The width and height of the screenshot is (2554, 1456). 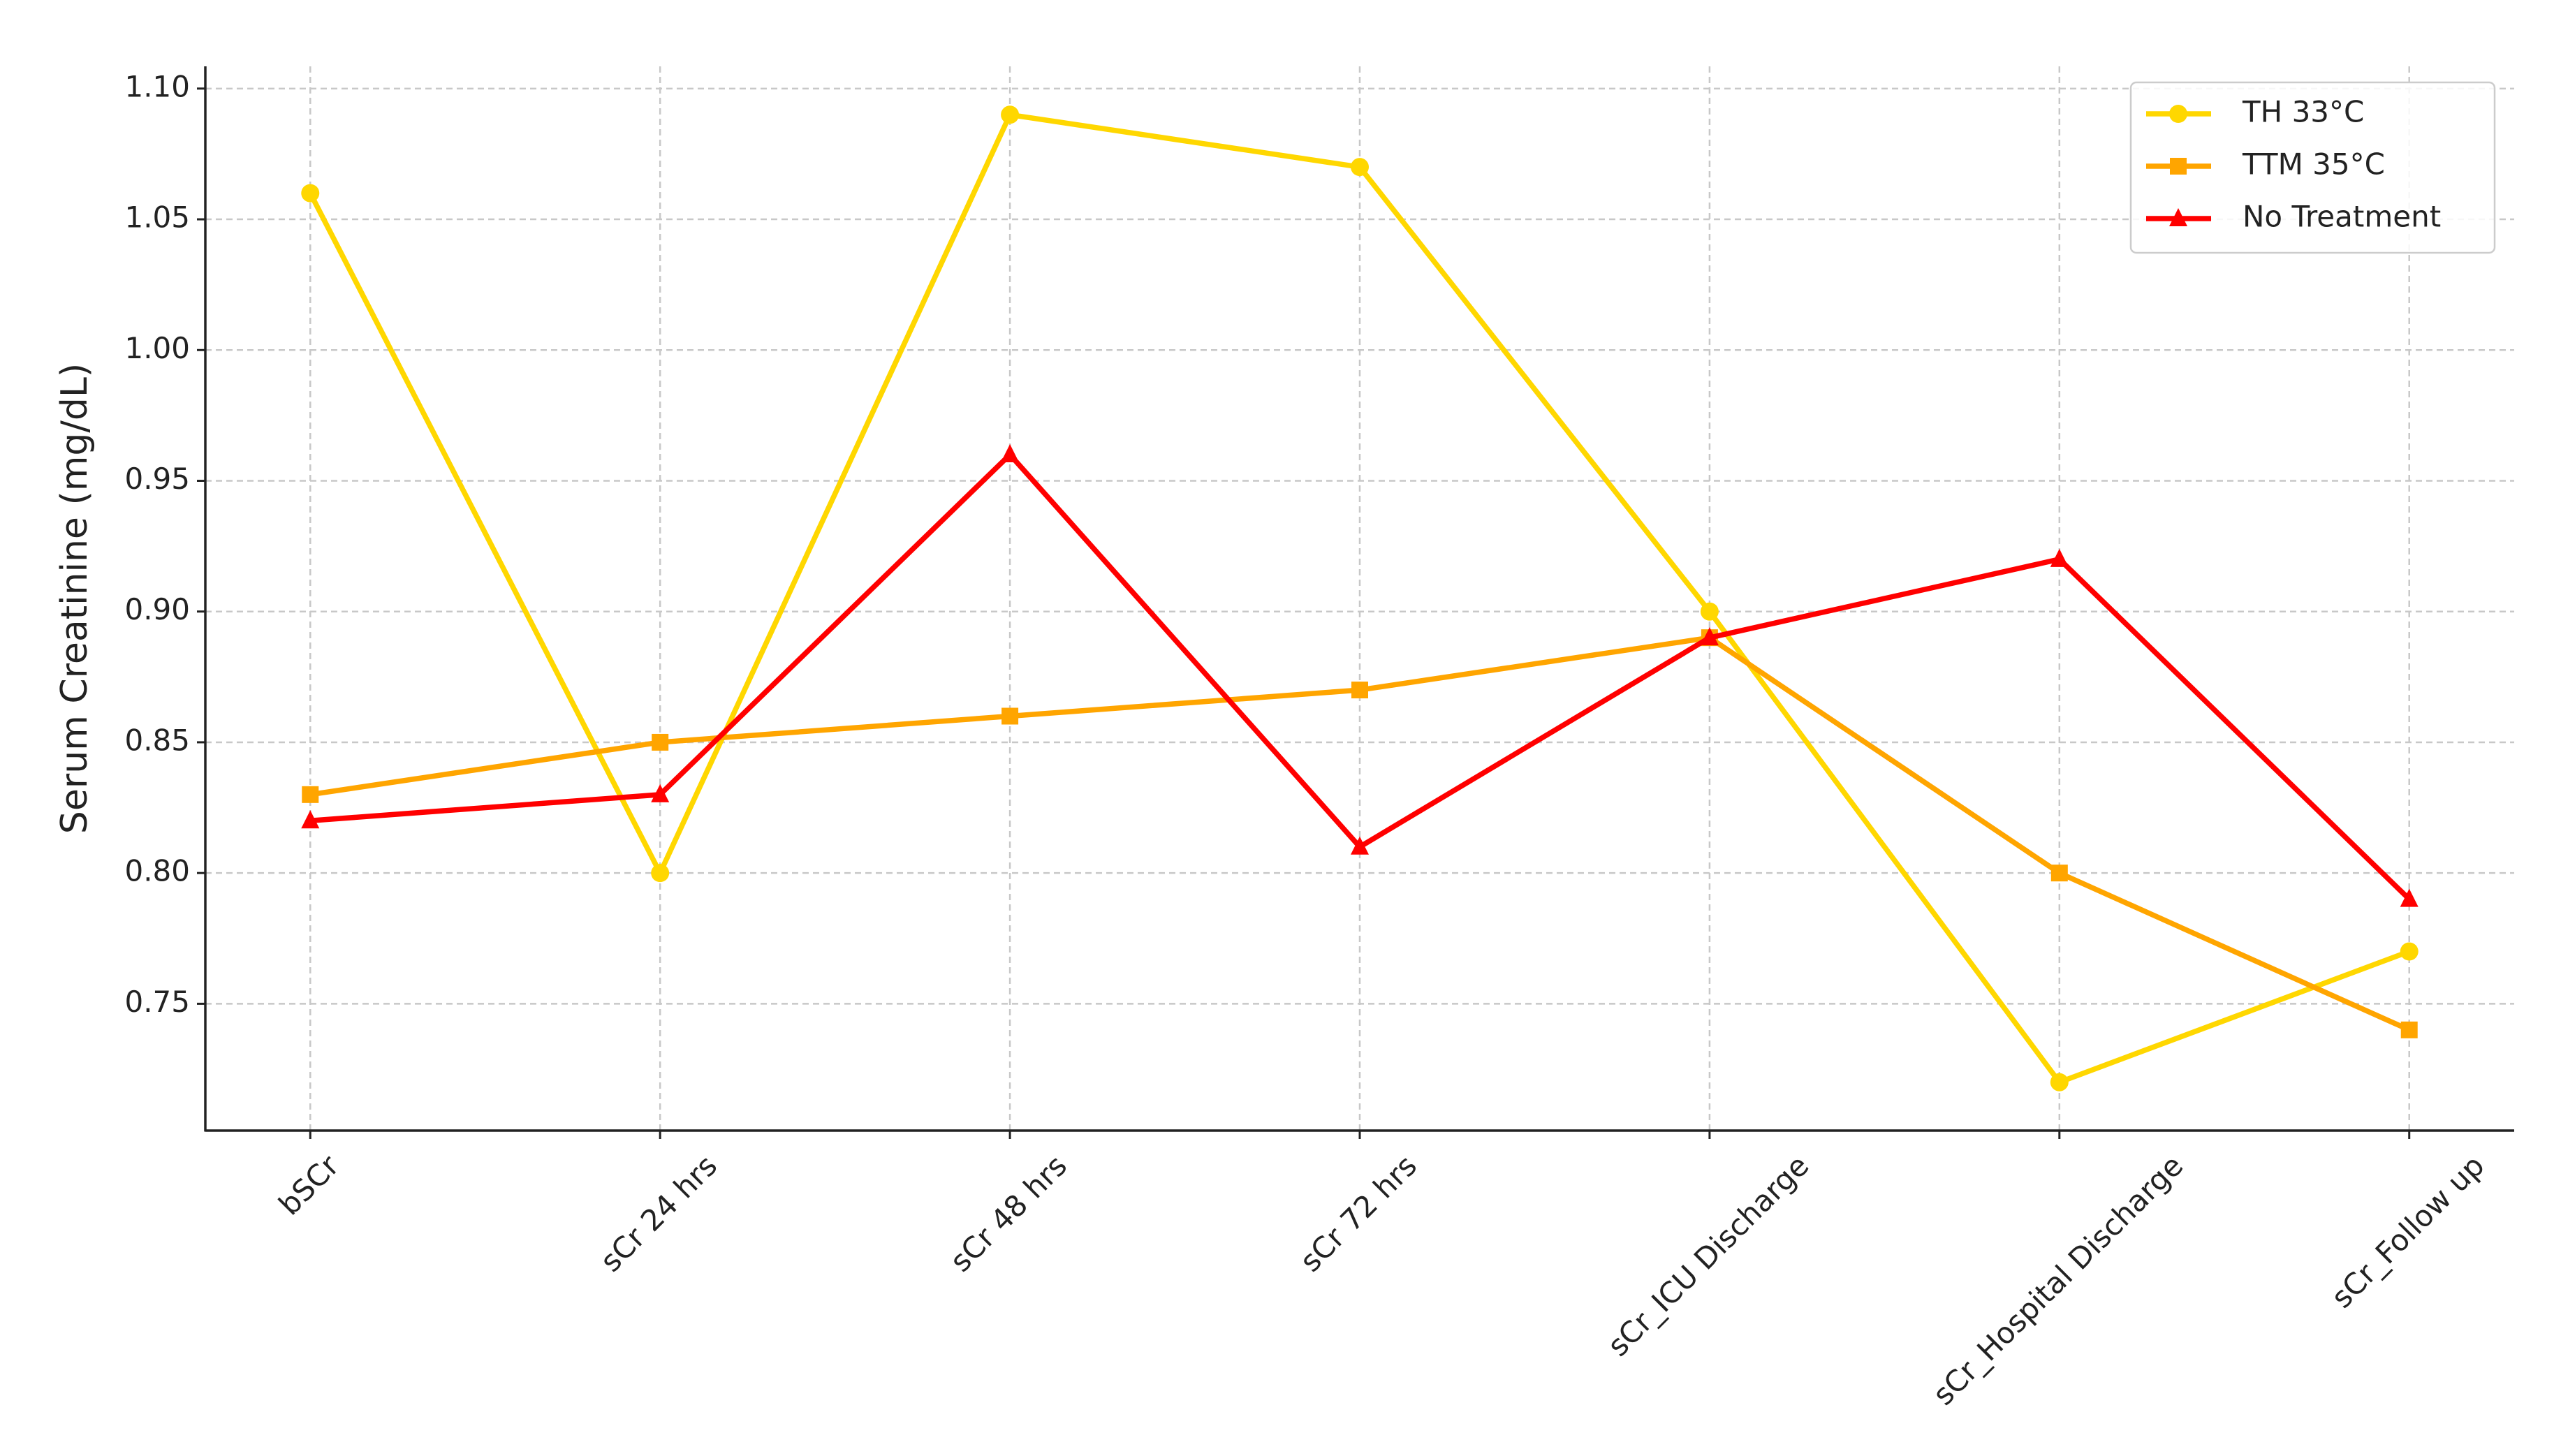 What do you see at coordinates (157, 348) in the screenshot?
I see `y-tick-label: 1.00` at bounding box center [157, 348].